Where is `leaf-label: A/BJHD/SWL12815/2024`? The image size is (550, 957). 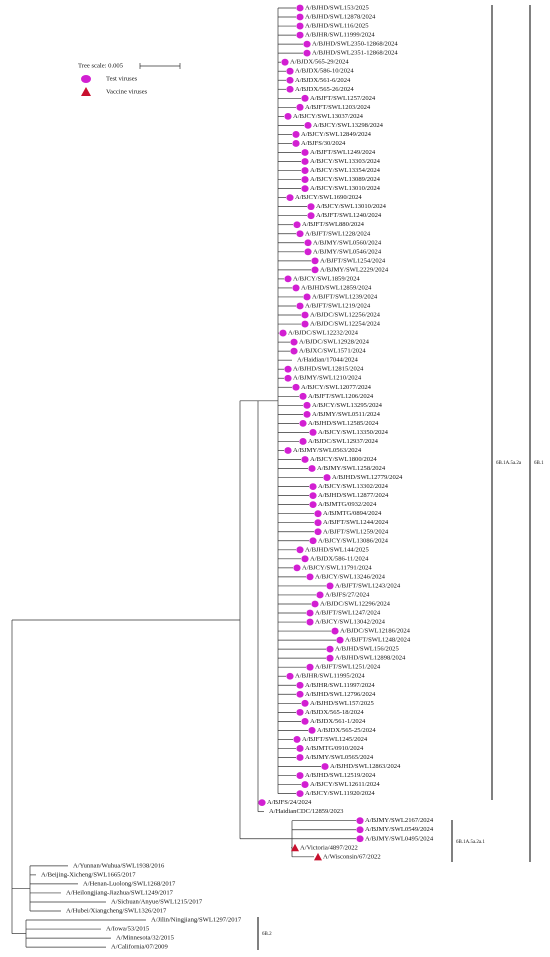 leaf-label: A/BJHD/SWL12815/2024 is located at coordinates (328, 369).